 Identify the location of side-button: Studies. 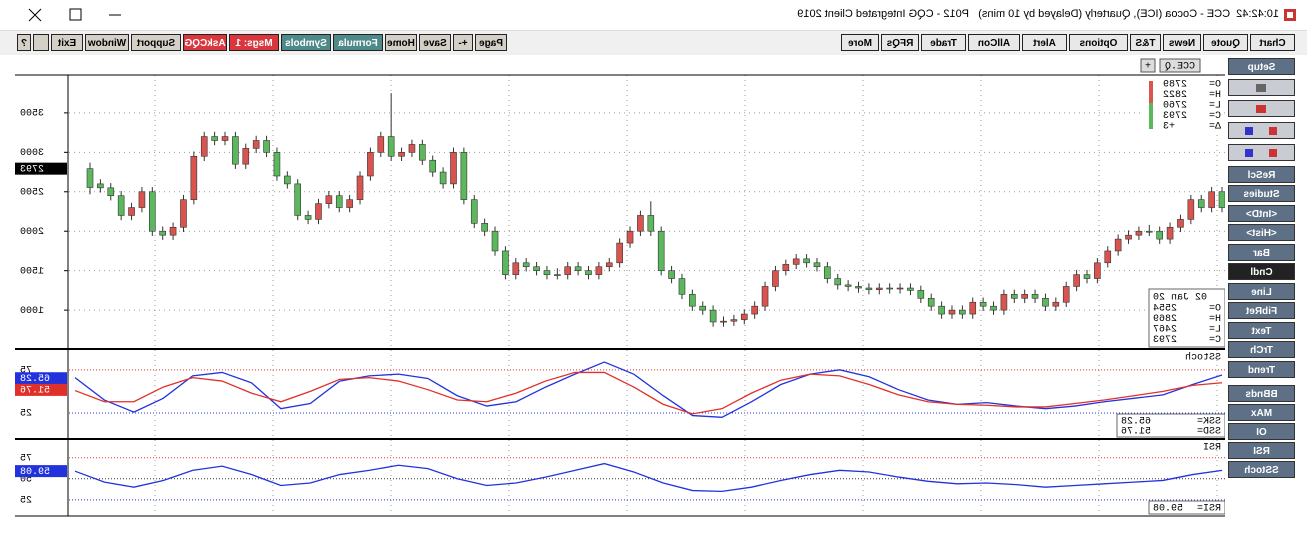
(1261, 193).